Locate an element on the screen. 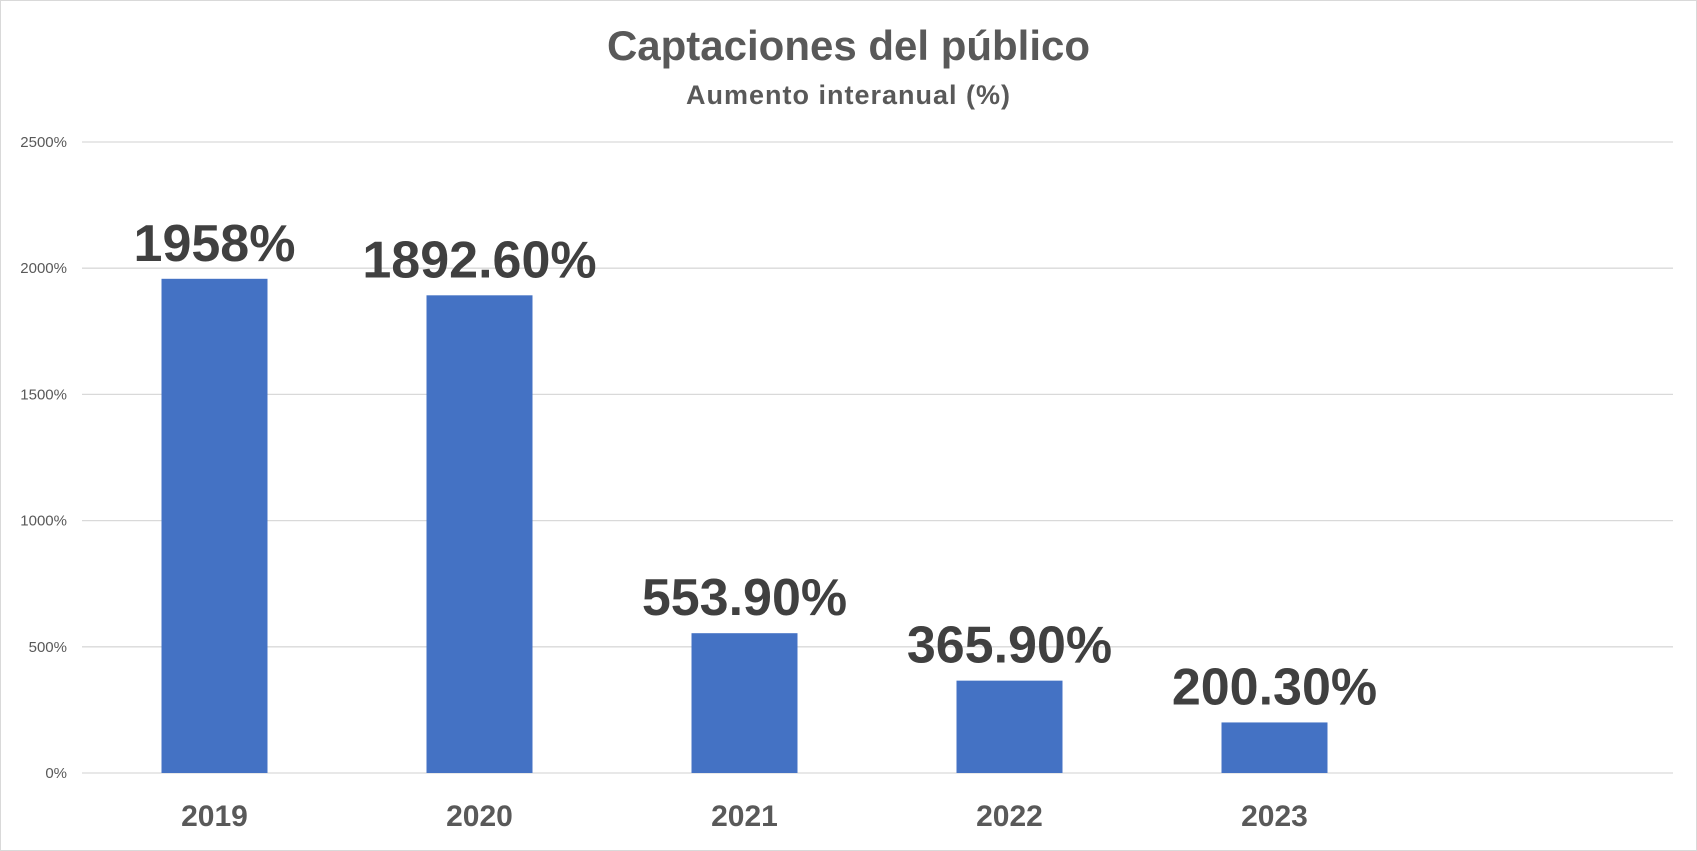  x-tick-label: 2019 is located at coordinates (214, 816).